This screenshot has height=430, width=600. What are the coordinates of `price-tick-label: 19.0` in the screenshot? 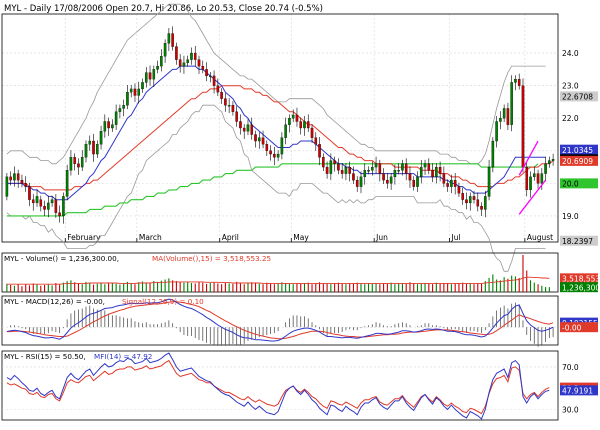 It's located at (570, 216).